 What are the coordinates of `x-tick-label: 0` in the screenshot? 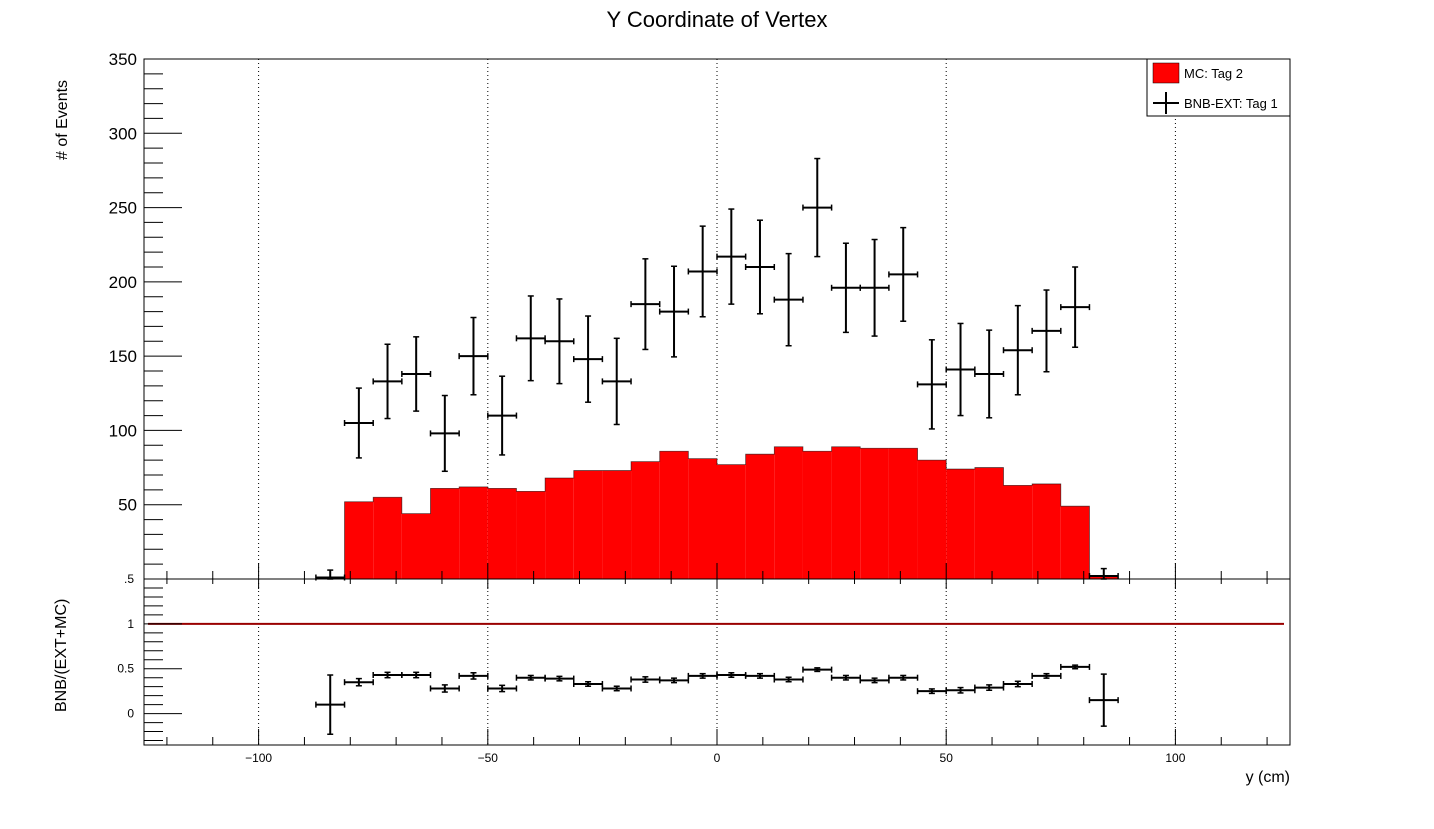 It's located at (717, 758).